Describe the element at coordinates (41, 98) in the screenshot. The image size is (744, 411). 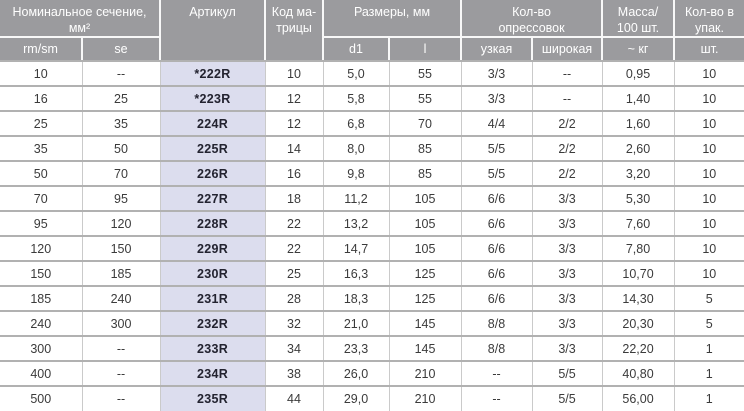
I see `cell-nominal-rm-sm: 16` at that location.